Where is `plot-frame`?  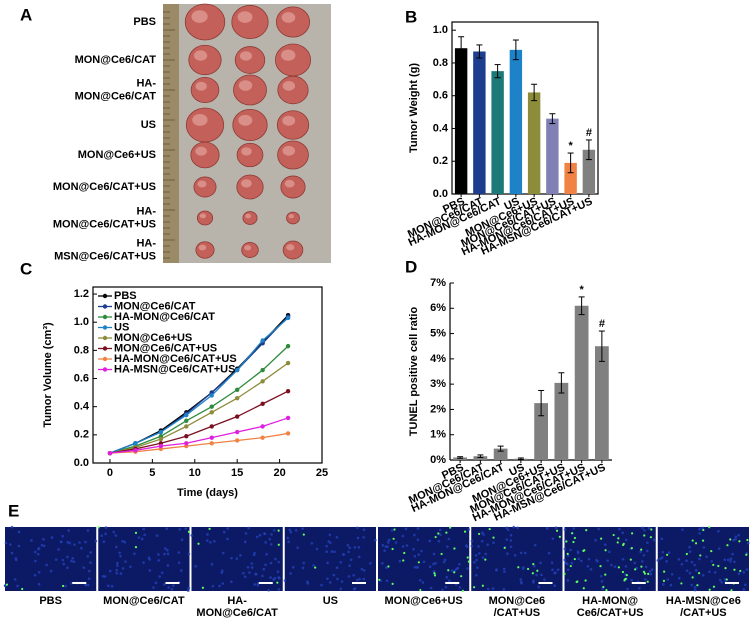
plot-frame is located at coordinates (525, 108).